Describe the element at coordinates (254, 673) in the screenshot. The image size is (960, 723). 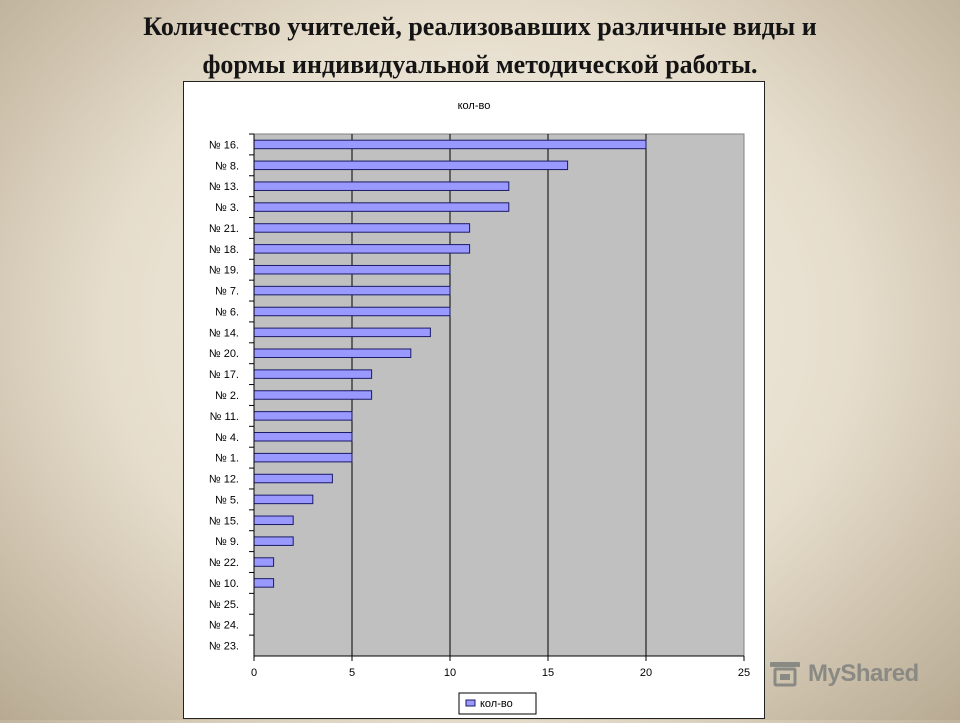
I see `x-tick-label: 0` at that location.